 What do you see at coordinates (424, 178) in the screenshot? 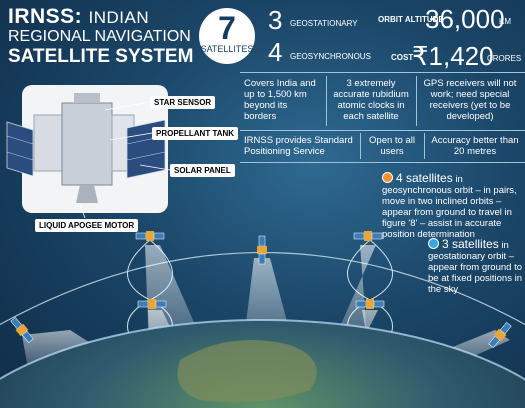
I see `note-gso-head: 4 satellites` at bounding box center [424, 178].